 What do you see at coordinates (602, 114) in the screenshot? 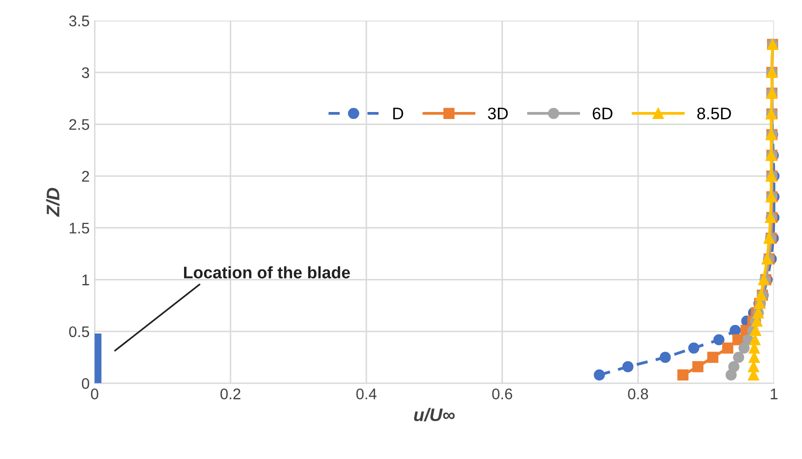
I see `legend-label: 6D` at bounding box center [602, 114].